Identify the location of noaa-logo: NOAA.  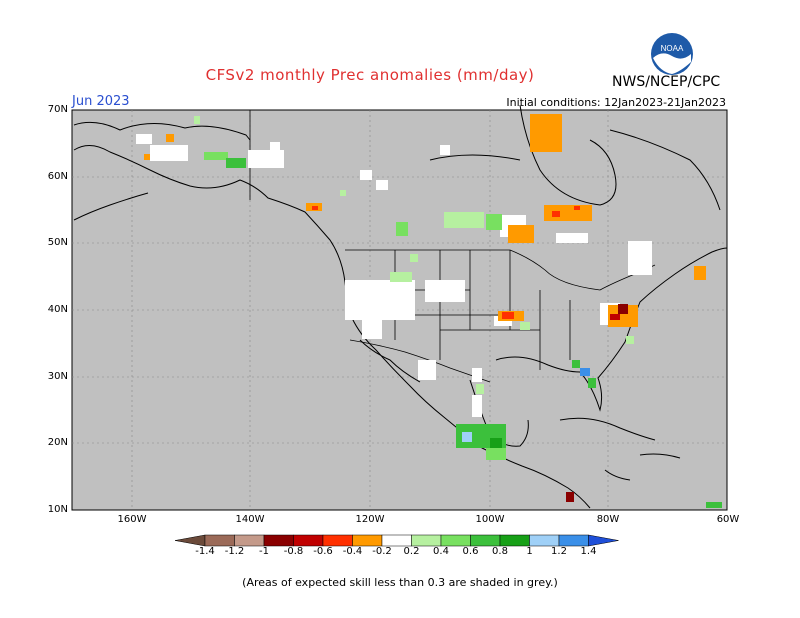
(672, 54).